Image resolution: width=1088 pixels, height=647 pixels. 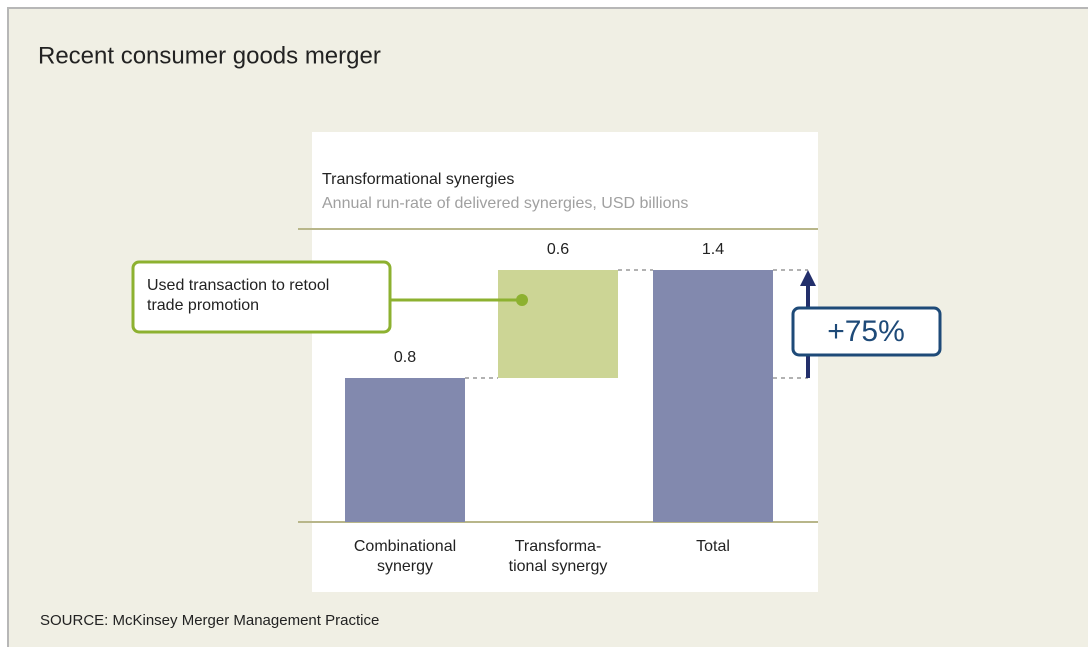 What do you see at coordinates (418, 179) in the screenshot?
I see `chart-title: Transformational synergies` at bounding box center [418, 179].